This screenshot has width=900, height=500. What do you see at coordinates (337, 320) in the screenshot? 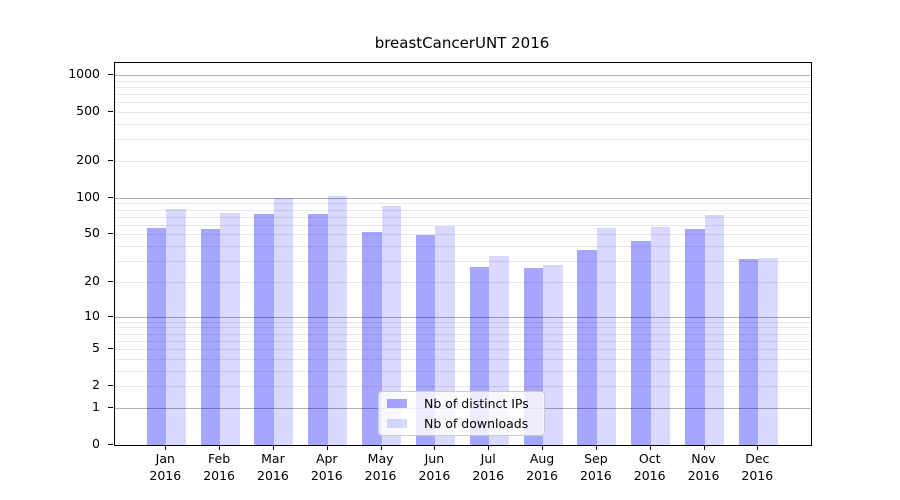
I see `bar-downloads-apr` at bounding box center [337, 320].